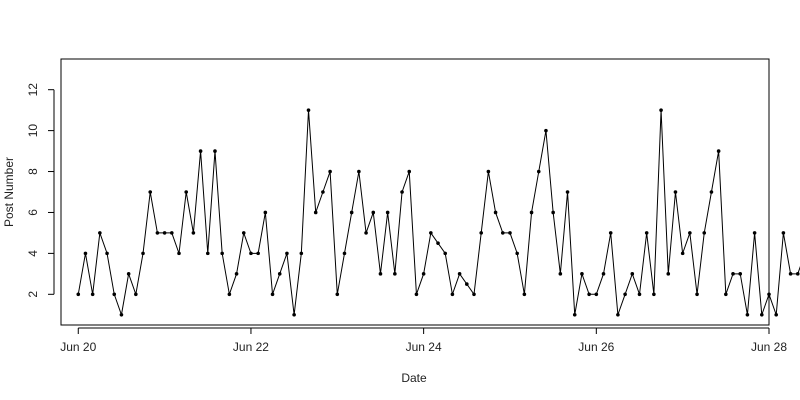 Image resolution: width=800 pixels, height=400 pixels. I want to click on y-tick-label: 4, so click(33, 253).